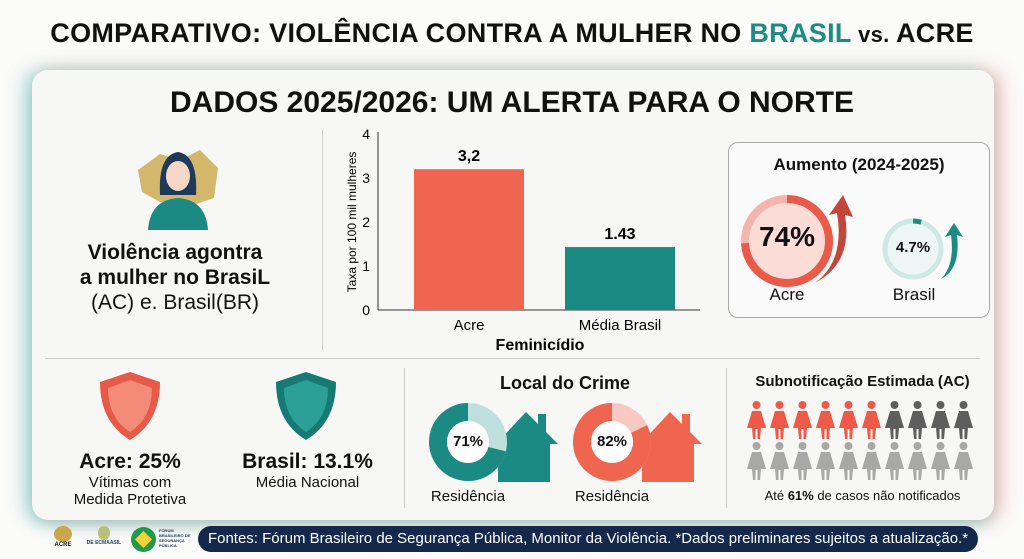 This screenshot has height=559, width=1024. What do you see at coordinates (130, 461) in the screenshot?
I see `acre-protective-value: Acre: 25%` at bounding box center [130, 461].